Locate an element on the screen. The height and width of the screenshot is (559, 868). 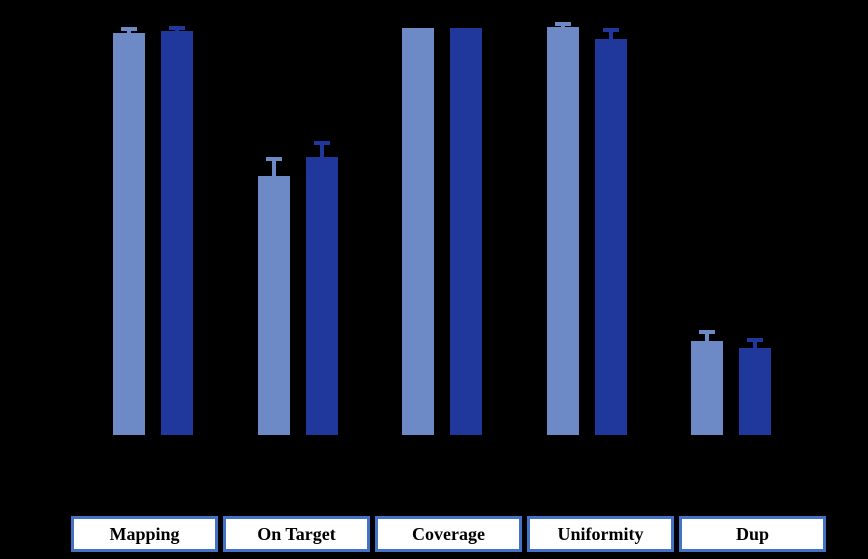
error-bar-cap-light-blue-series-on-target is located at coordinates (274, 159).